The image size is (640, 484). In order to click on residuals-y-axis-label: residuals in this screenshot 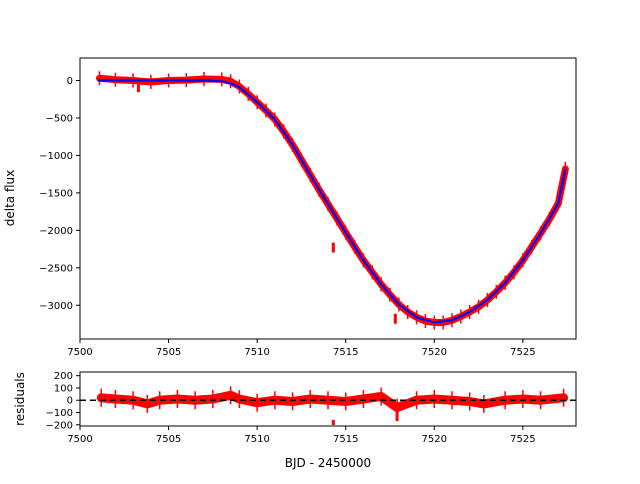, I will do `click(20, 399)`.